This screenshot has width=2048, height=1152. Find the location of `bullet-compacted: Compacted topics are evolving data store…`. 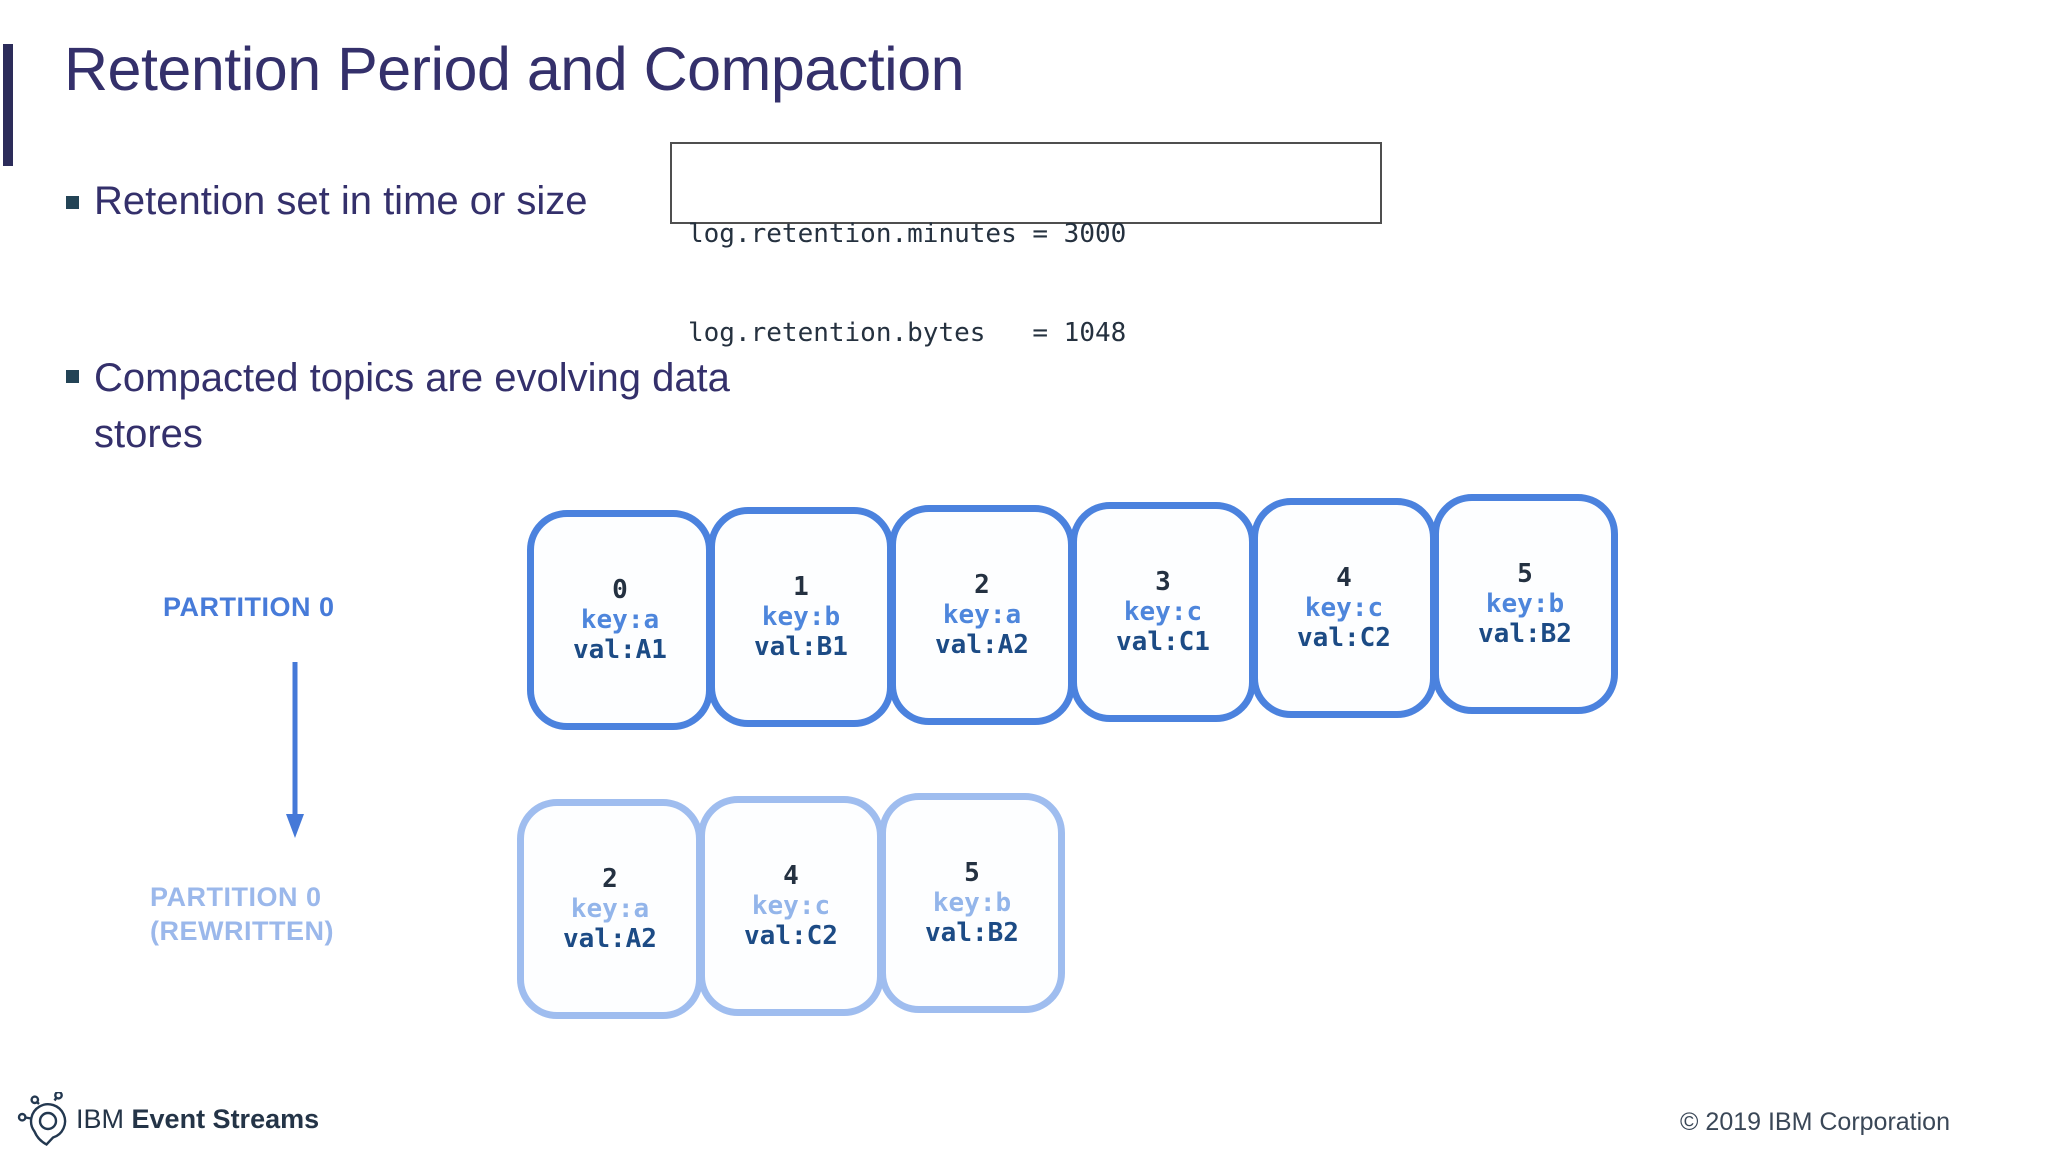

bullet-compacted: Compacted topics are evolving data store… is located at coordinates (412, 406).